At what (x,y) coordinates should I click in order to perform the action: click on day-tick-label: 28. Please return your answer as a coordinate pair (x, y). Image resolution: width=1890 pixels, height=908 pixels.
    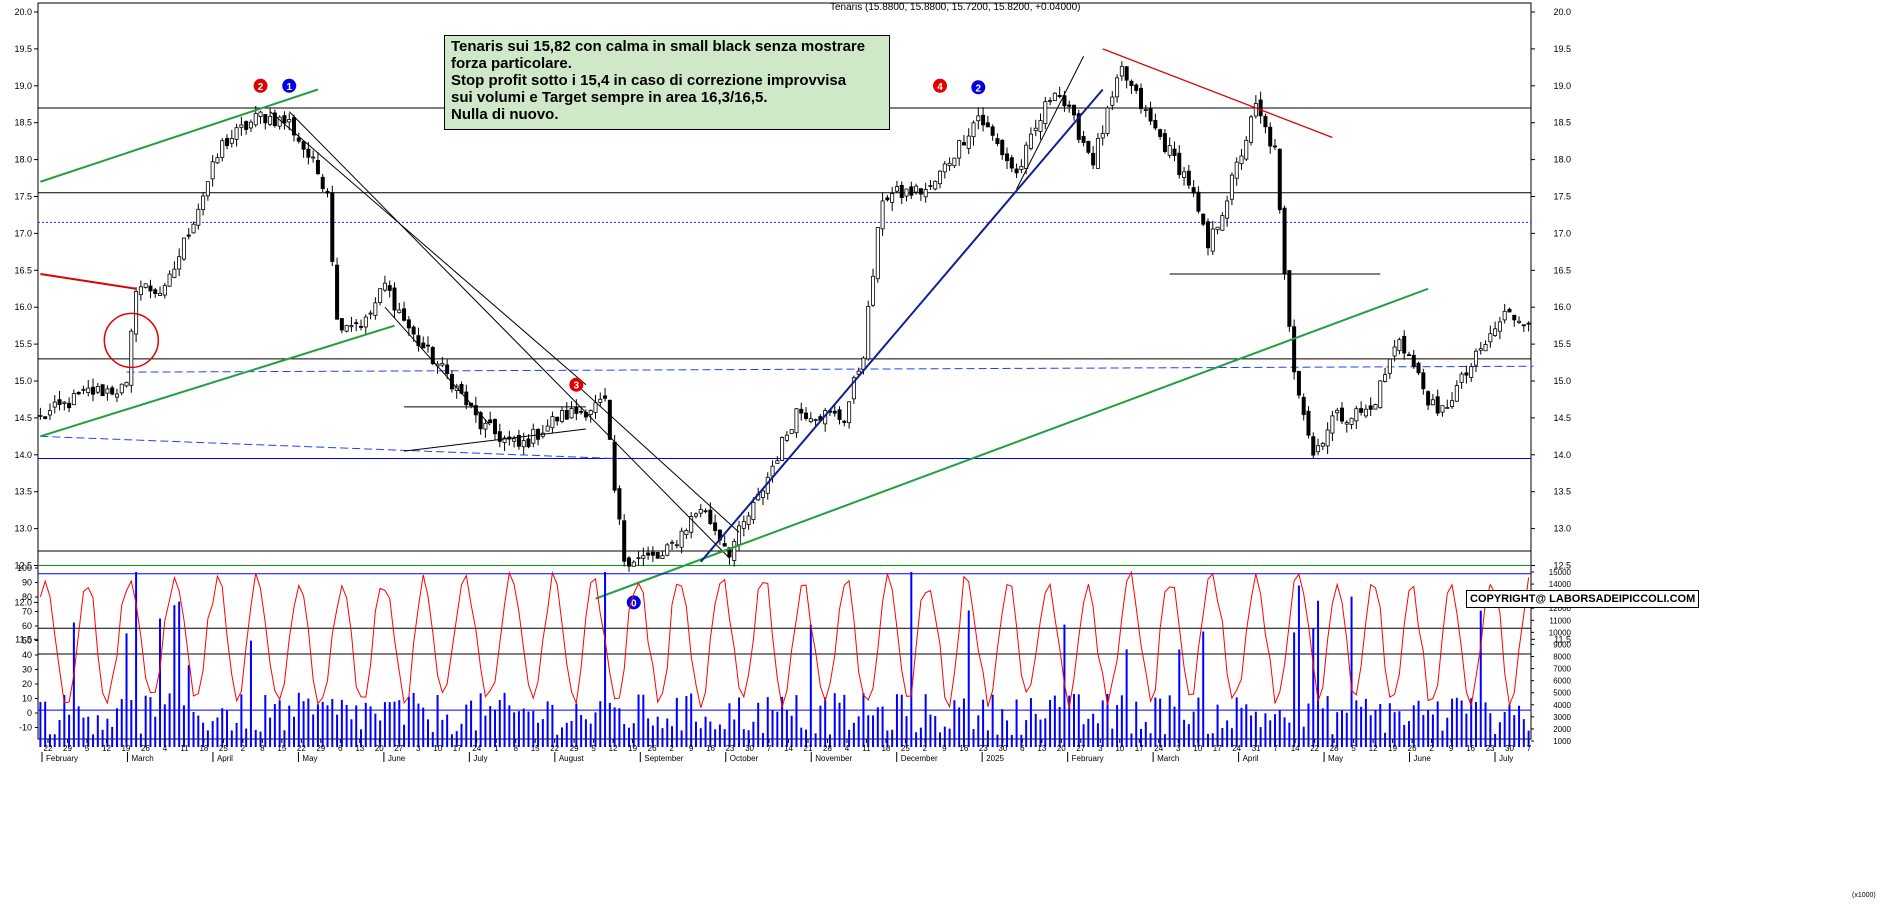
    Looking at the image, I should click on (827, 748).